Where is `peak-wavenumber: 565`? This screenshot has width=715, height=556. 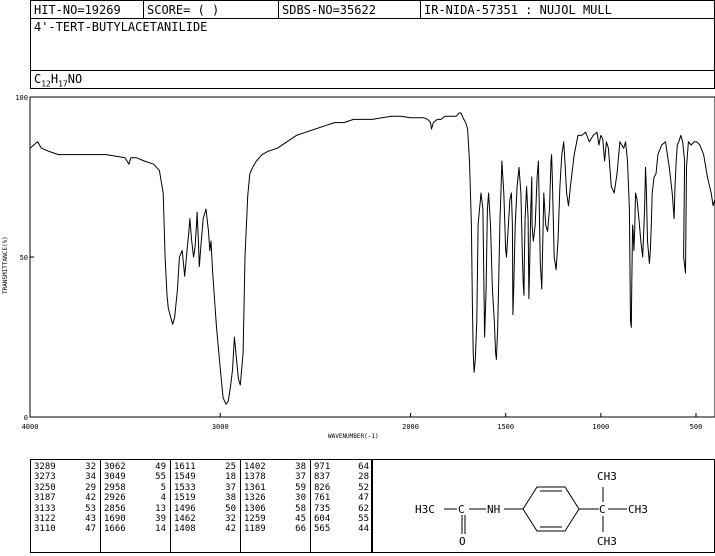 peak-wavenumber: 565 is located at coordinates (322, 529).